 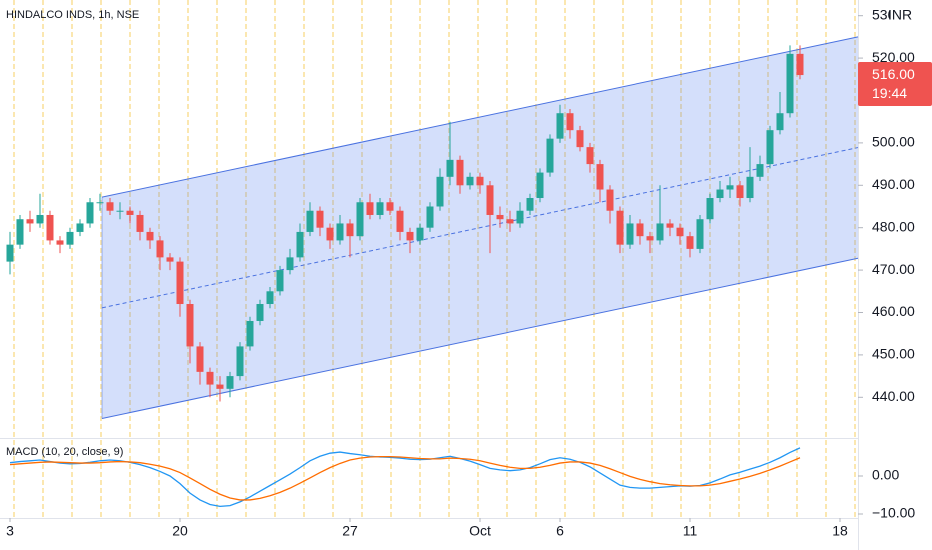 What do you see at coordinates (560, 531) in the screenshot?
I see `x-tick-label: 6` at bounding box center [560, 531].